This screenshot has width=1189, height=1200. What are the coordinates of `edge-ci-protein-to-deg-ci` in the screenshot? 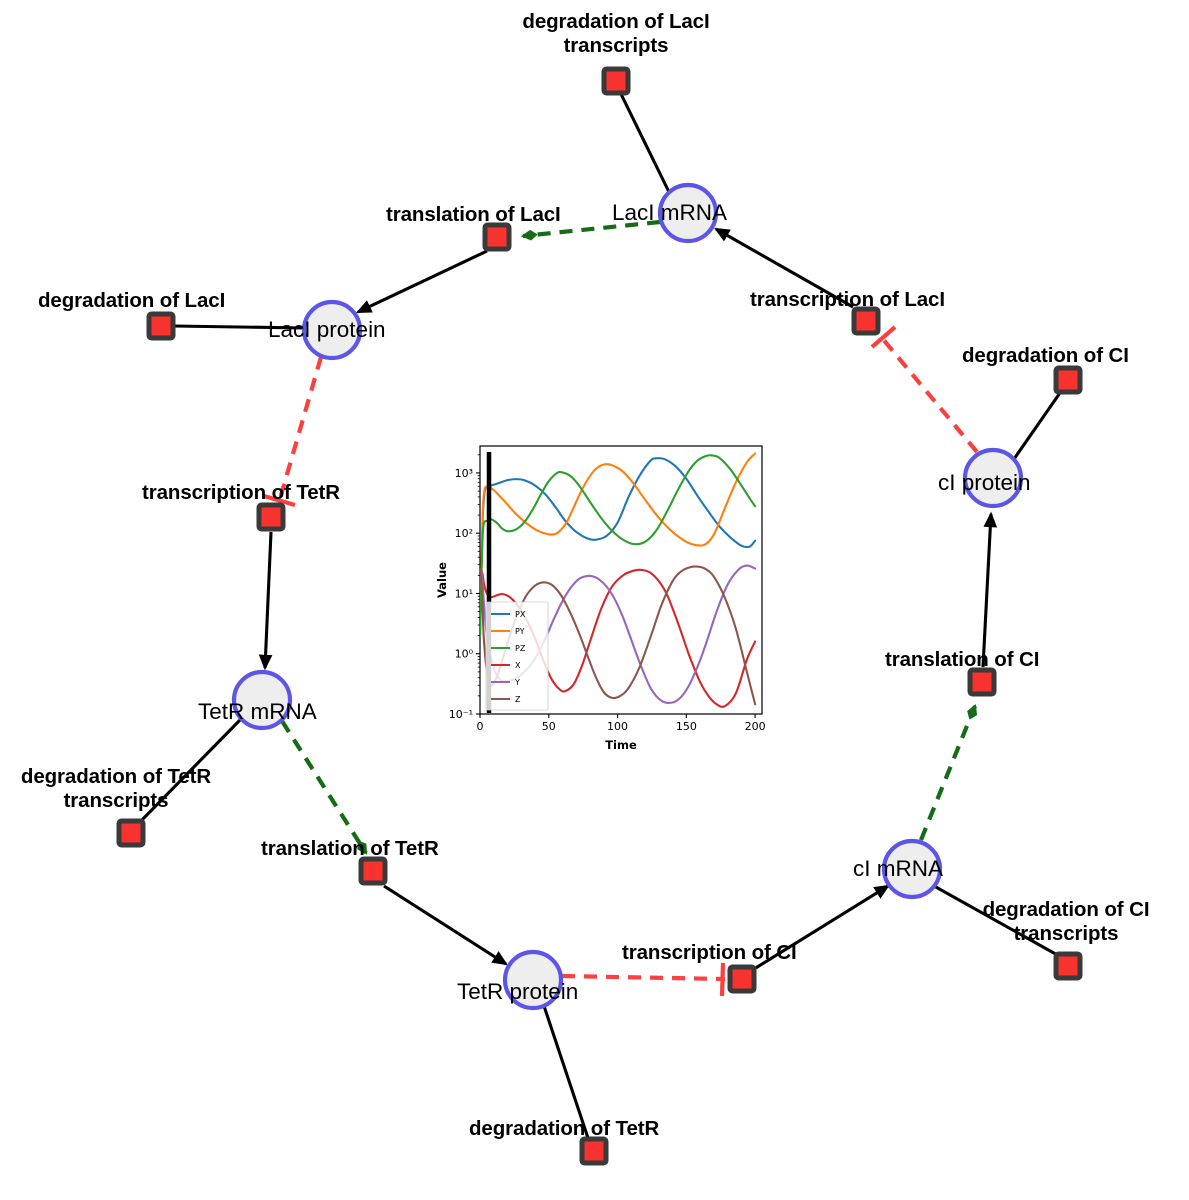 It's located at (1038, 424).